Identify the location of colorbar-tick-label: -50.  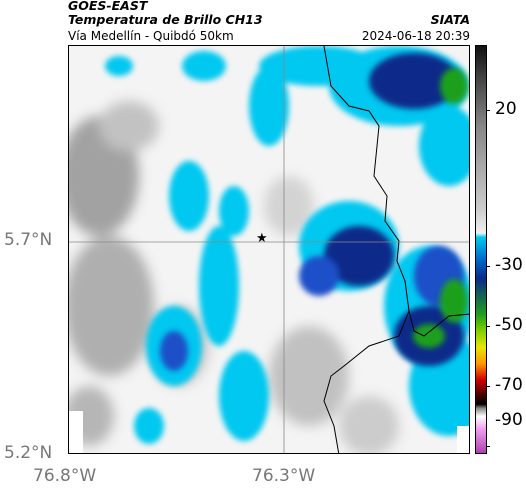
(509, 325).